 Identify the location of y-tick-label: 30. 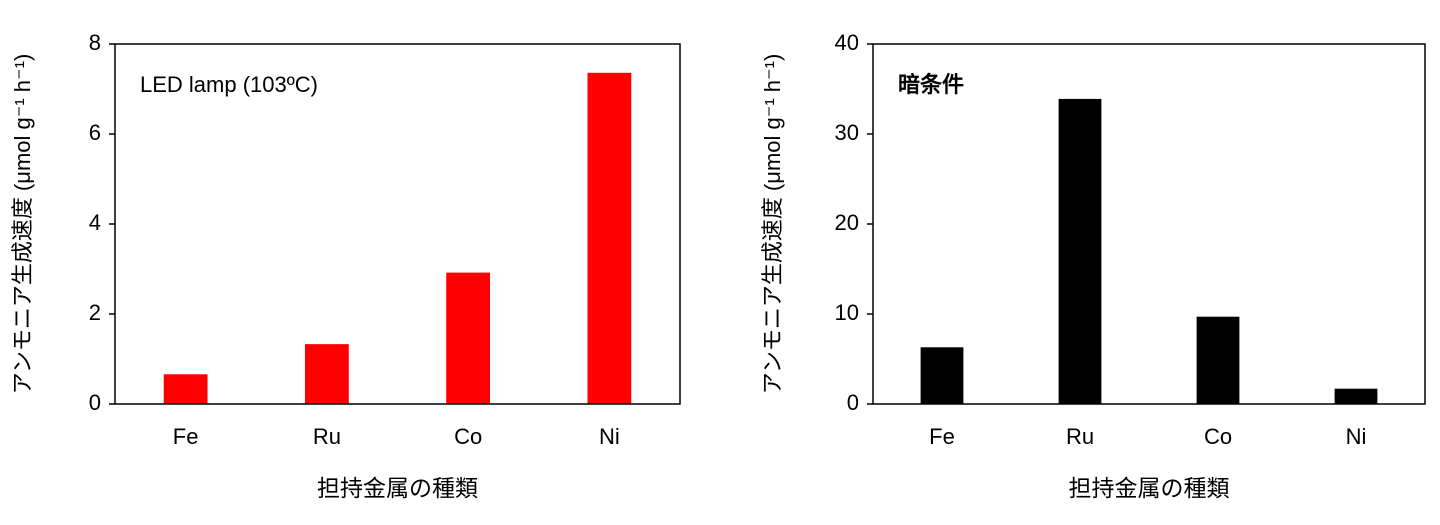
(847, 132).